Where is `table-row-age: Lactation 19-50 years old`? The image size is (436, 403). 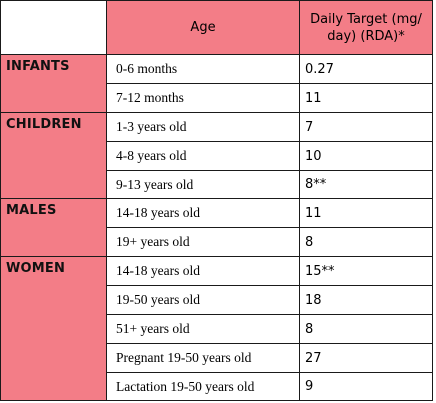 table-row-age: Lactation 19-50 years old is located at coordinates (203, 386).